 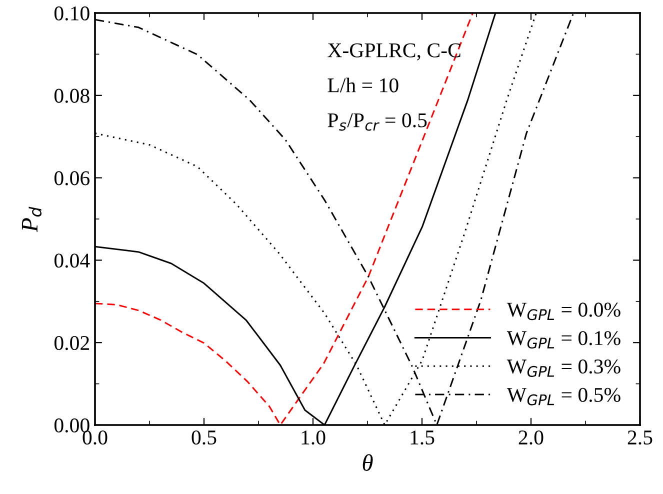 What do you see at coordinates (531, 437) in the screenshot?
I see `x-tick-label: 2.0` at bounding box center [531, 437].